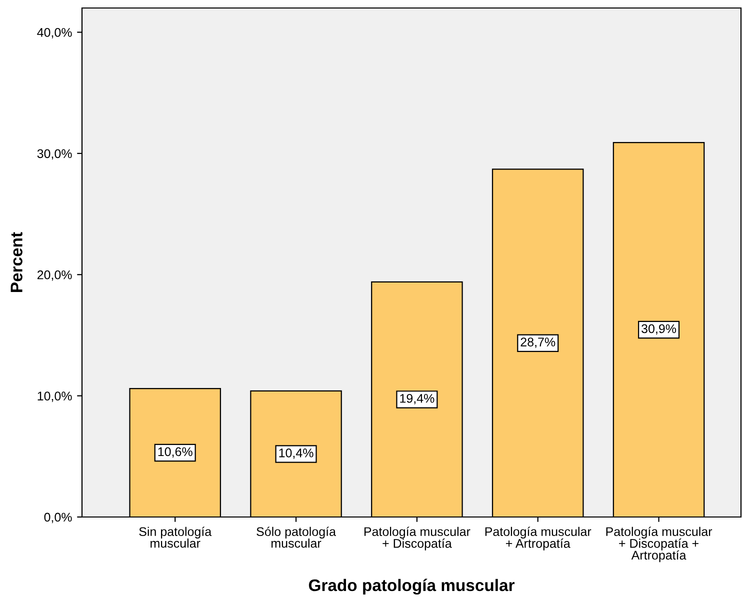 The width and height of the screenshot is (743, 603). What do you see at coordinates (296, 537) in the screenshot?
I see `x-tick-label: Sólo patología muscular` at bounding box center [296, 537].